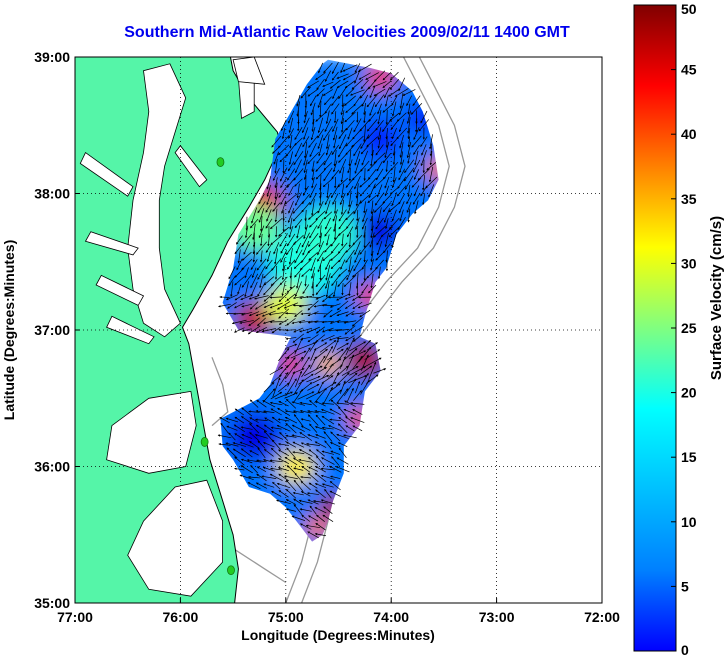 The height and width of the screenshot is (659, 724). Describe the element at coordinates (338, 611) in the screenshot. I see `x-axis-ticks: 77:00 76:00 75:00 74:00 73:00 72:00` at that location.